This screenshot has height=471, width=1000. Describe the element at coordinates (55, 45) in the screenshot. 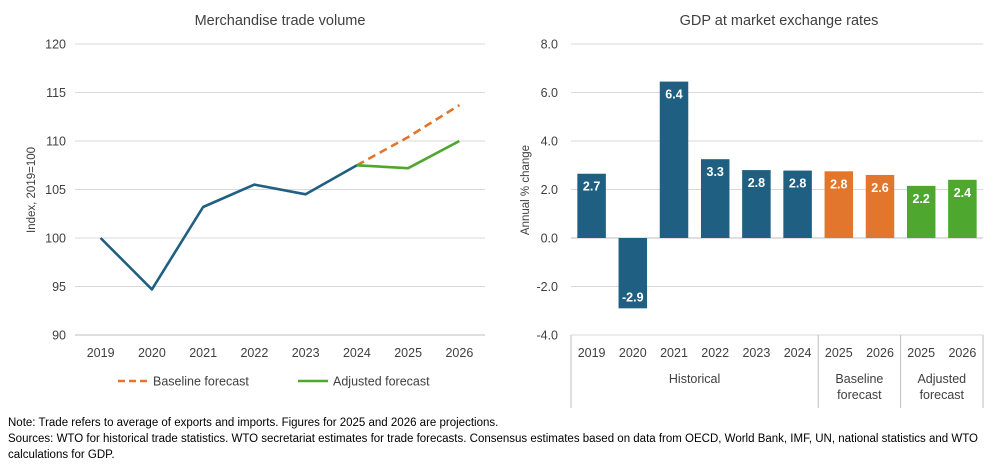

I see `line-chart-y-tick-label: 120` at that location.